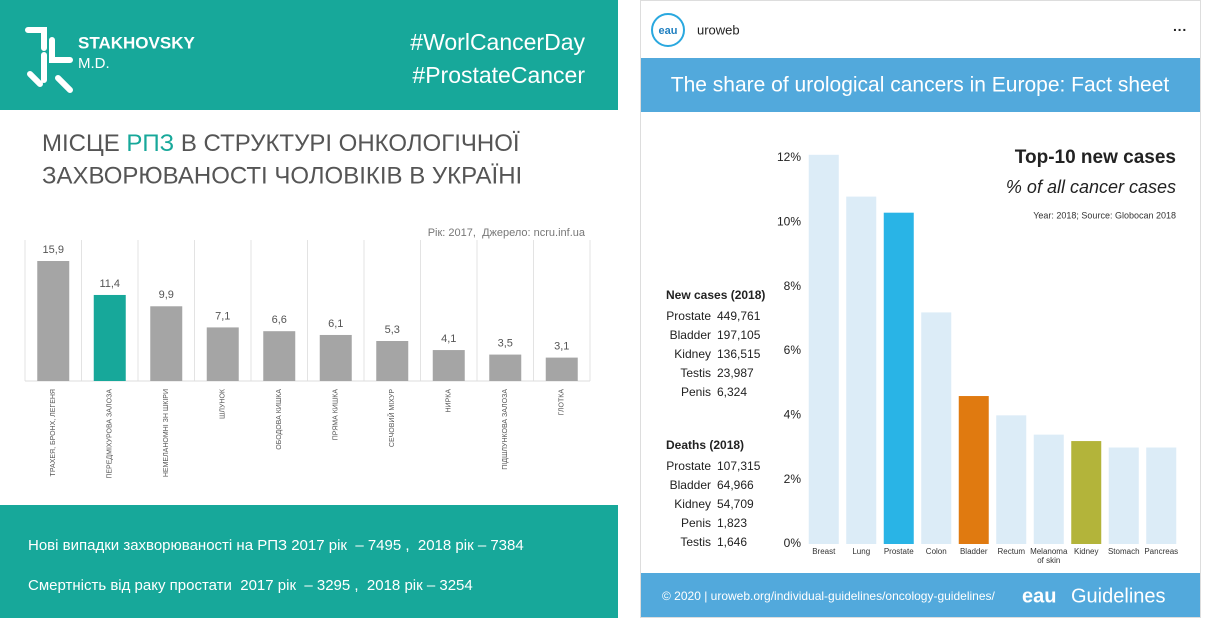  Describe the element at coordinates (861, 551) in the screenshot. I see `x-tick-label: Lung` at that location.